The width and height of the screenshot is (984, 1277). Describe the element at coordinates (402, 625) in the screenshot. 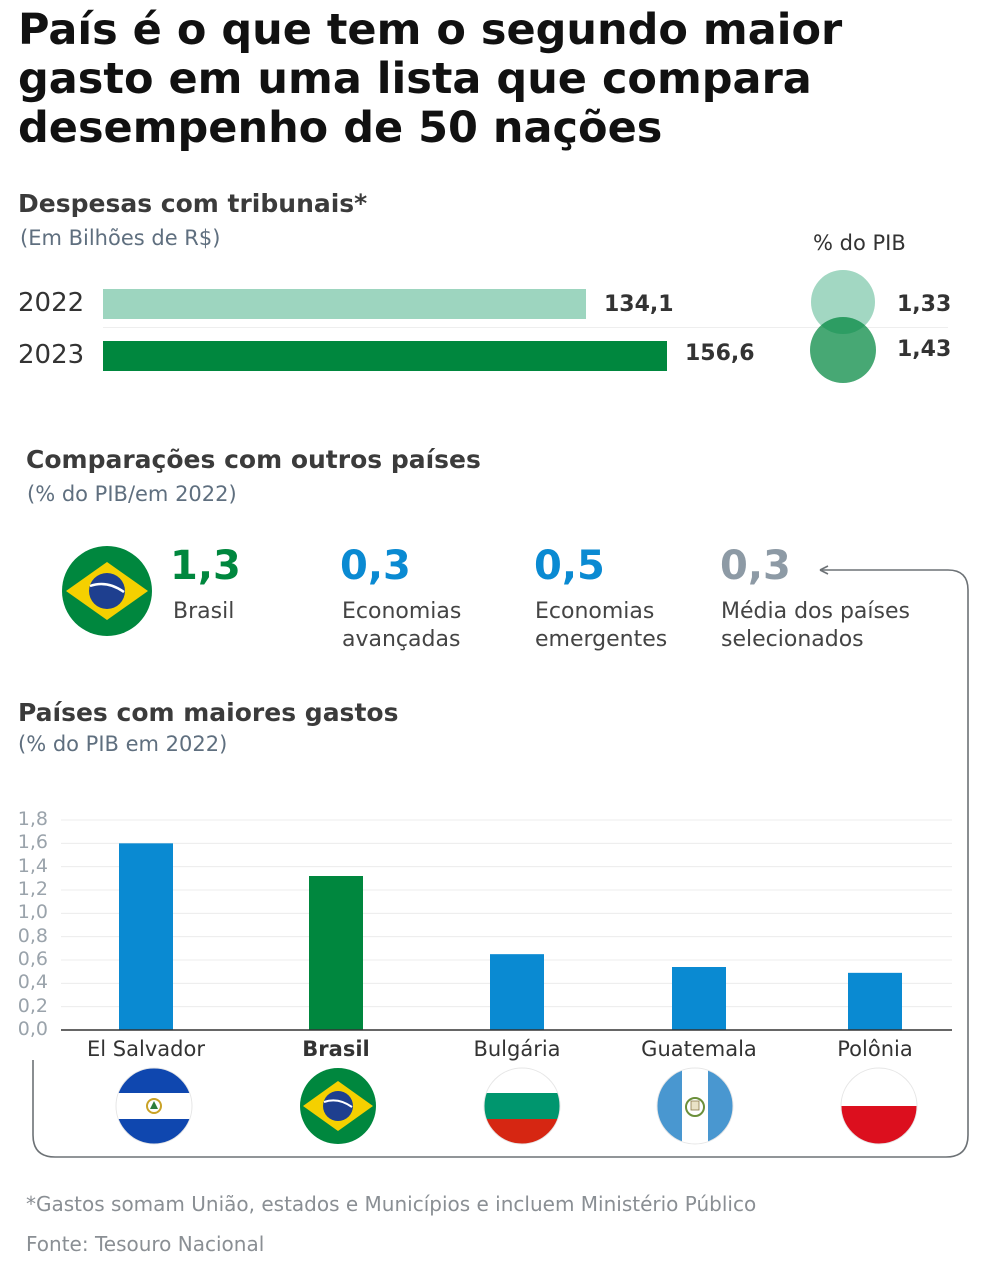

I see `comparison-label-advanced: Economias avançadas` at that location.